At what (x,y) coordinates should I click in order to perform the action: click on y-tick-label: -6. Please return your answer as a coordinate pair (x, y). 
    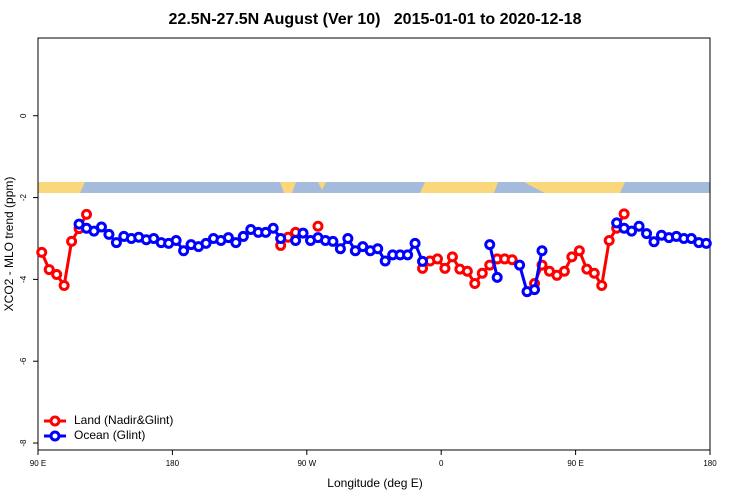
    Looking at the image, I should click on (23, 361).